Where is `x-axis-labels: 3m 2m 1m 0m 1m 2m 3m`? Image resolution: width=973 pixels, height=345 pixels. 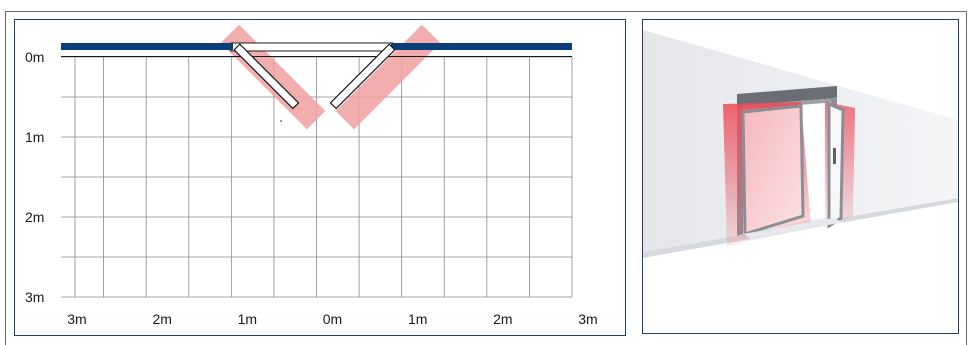
x-axis-labels: 3m 2m 1m 0m 1m 2m 3m is located at coordinates (332, 319).